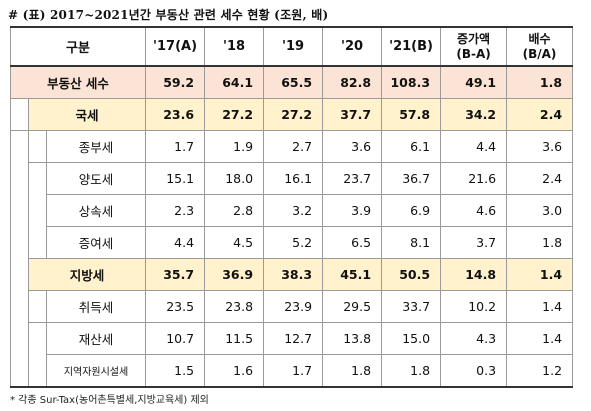 The height and width of the screenshot is (411, 591). What do you see at coordinates (474, 114) in the screenshot?
I see `cell-increase: 34.2` at bounding box center [474, 114].